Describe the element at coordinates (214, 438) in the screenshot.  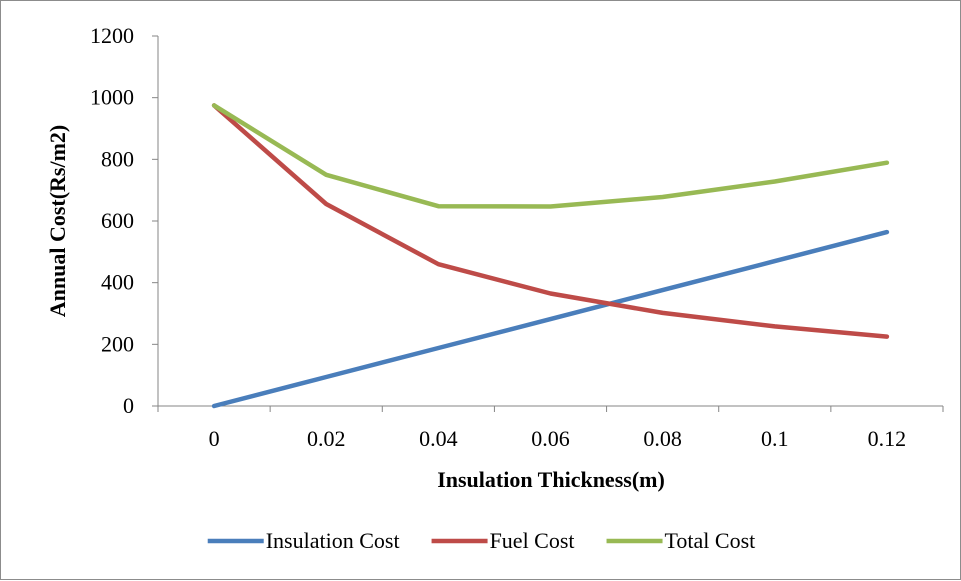
I see `x-tick-label: 0` at that location.